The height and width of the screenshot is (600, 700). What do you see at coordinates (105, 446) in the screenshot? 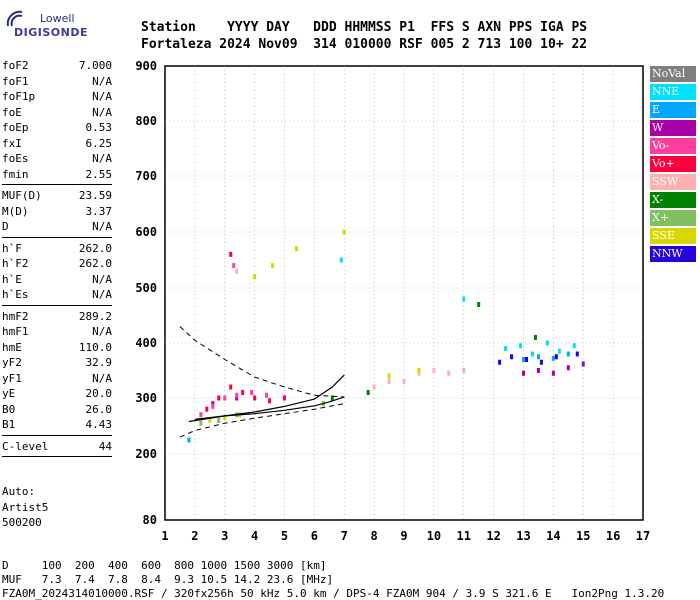
I see `param-value: 44` at bounding box center [105, 446].